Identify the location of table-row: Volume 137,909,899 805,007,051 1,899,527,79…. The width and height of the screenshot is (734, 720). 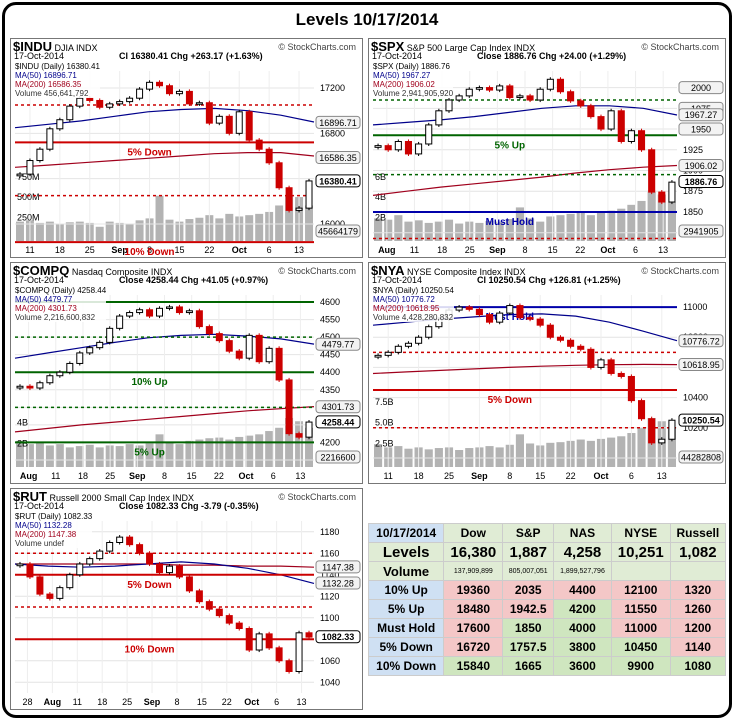
(547, 571).